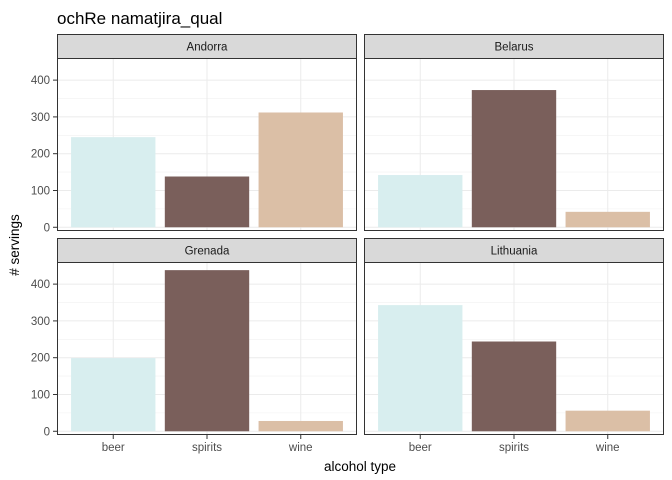 The image size is (672, 480). What do you see at coordinates (607, 421) in the screenshot?
I see `bar-lithuania-wine` at bounding box center [607, 421].